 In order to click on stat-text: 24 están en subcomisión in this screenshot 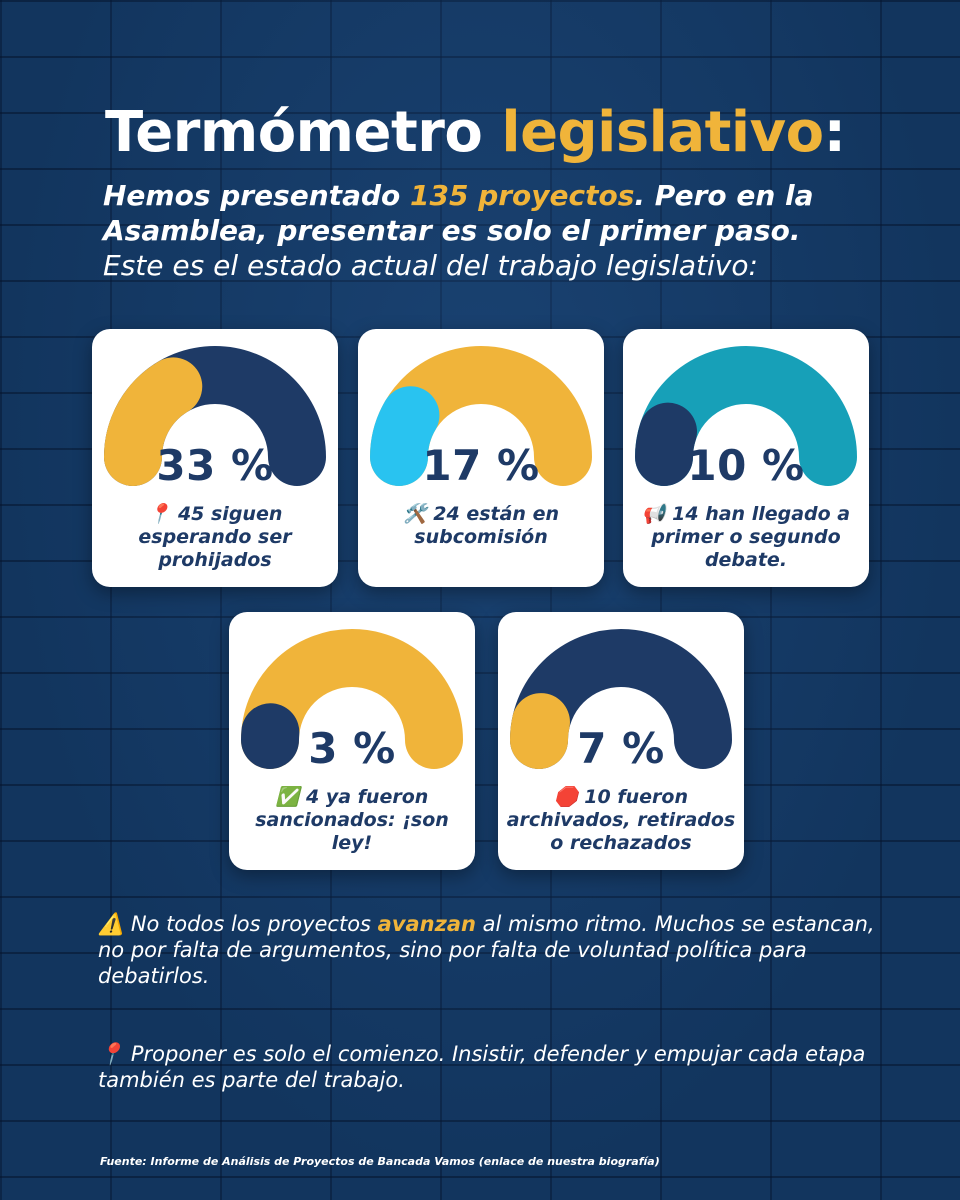, I will do `click(486, 525)`.